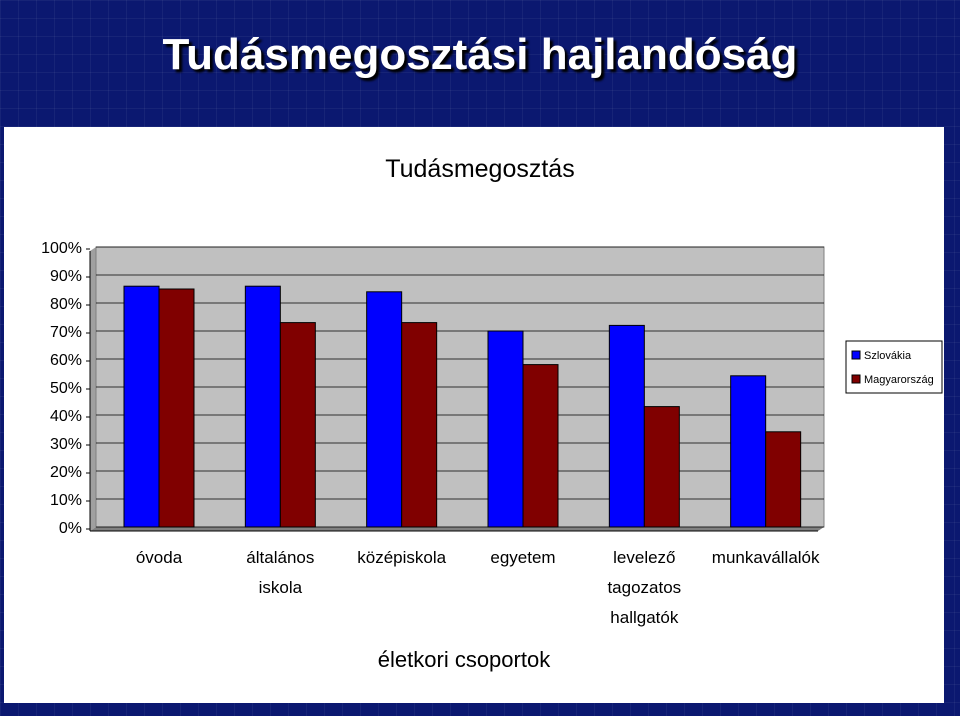 This screenshot has height=716, width=960. Describe the element at coordinates (66, 360) in the screenshot. I see `y-tick-label: 60%` at that location.